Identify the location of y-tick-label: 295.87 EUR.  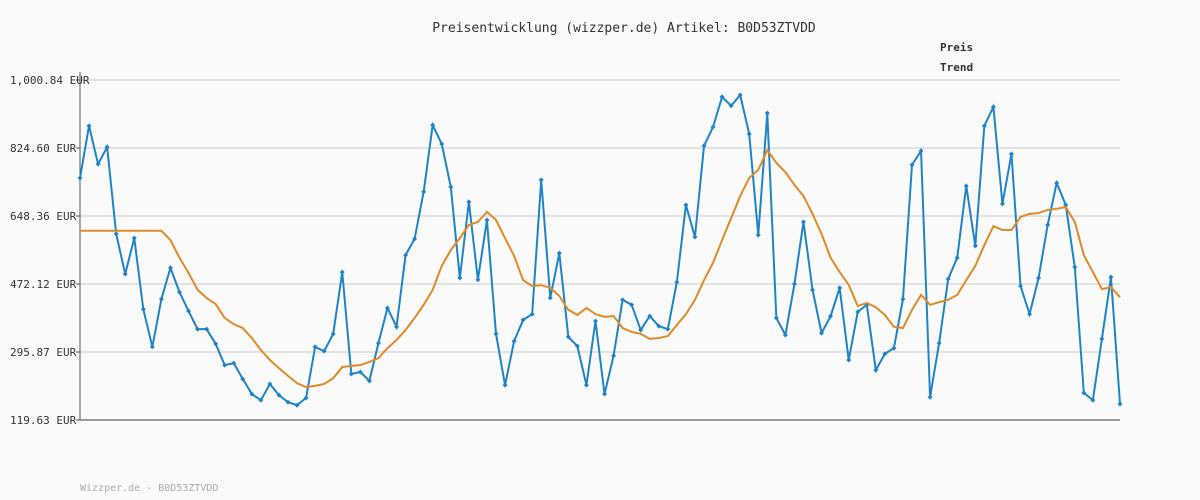
(43, 352).